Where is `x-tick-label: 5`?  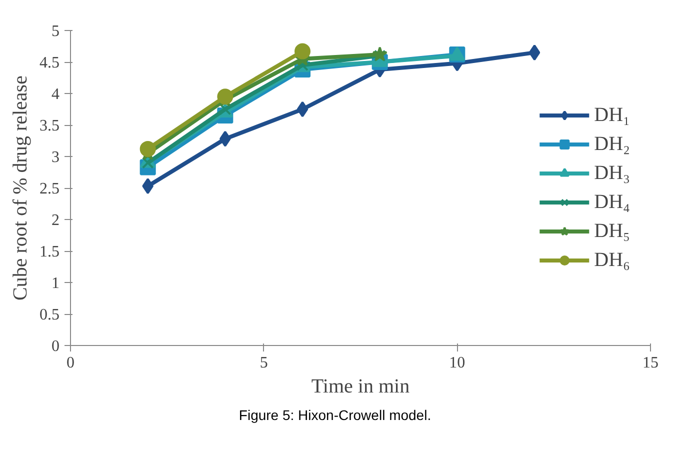
x-tick-label: 5 is located at coordinates (264, 363).